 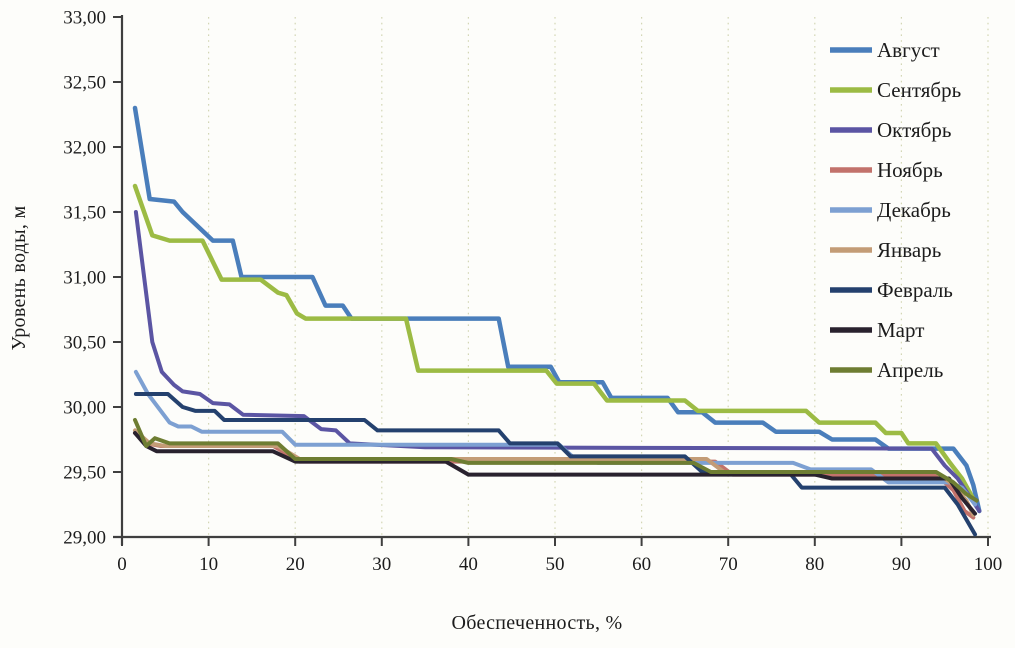 I want to click on y-axis-title: Уровень воды, м, so click(x=19, y=278).